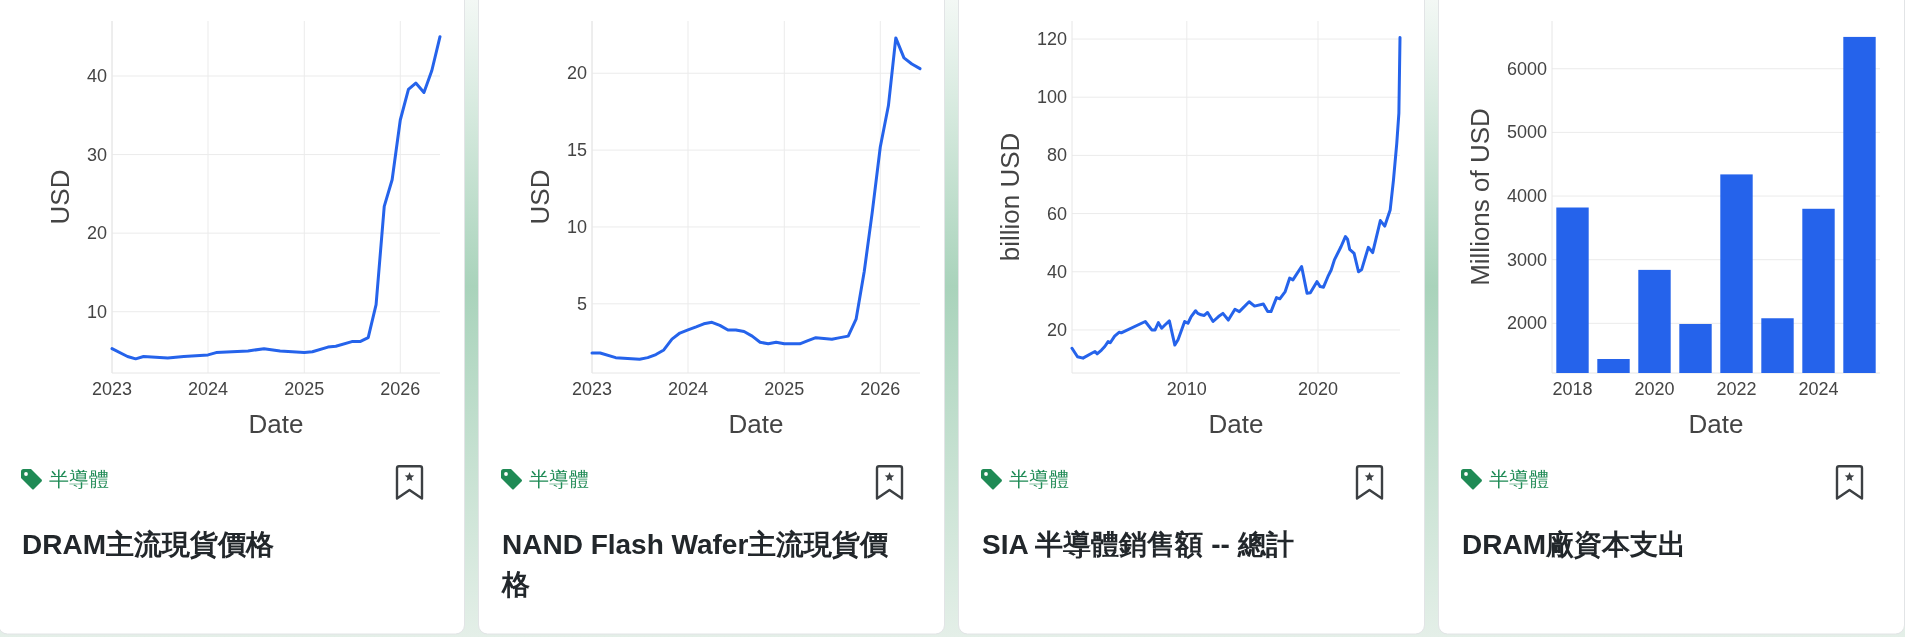  I want to click on y-tick-label: 120, so click(1051, 39).